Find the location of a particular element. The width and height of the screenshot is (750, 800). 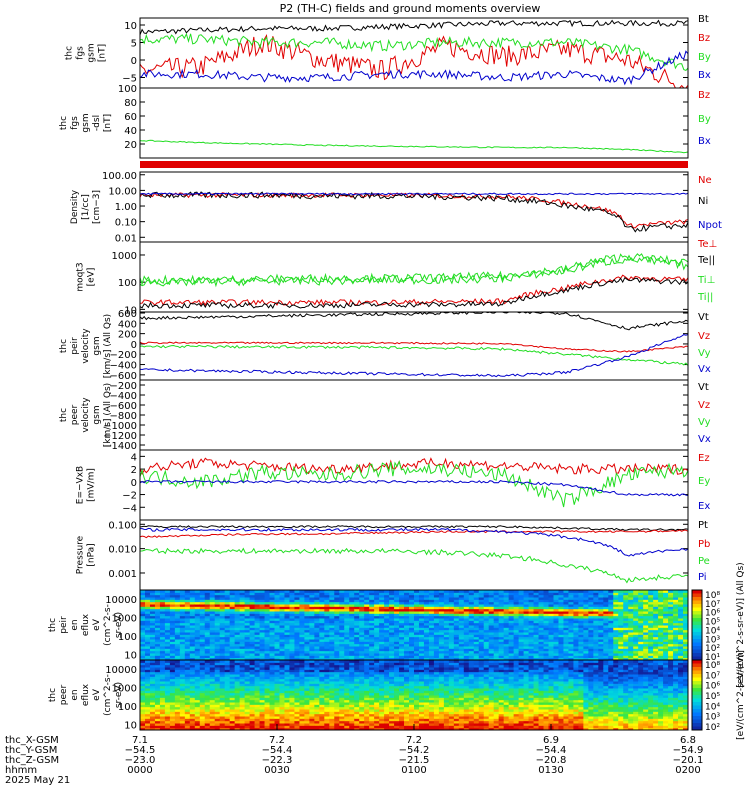

series-line-Ti⊥ is located at coordinates (414, 269).